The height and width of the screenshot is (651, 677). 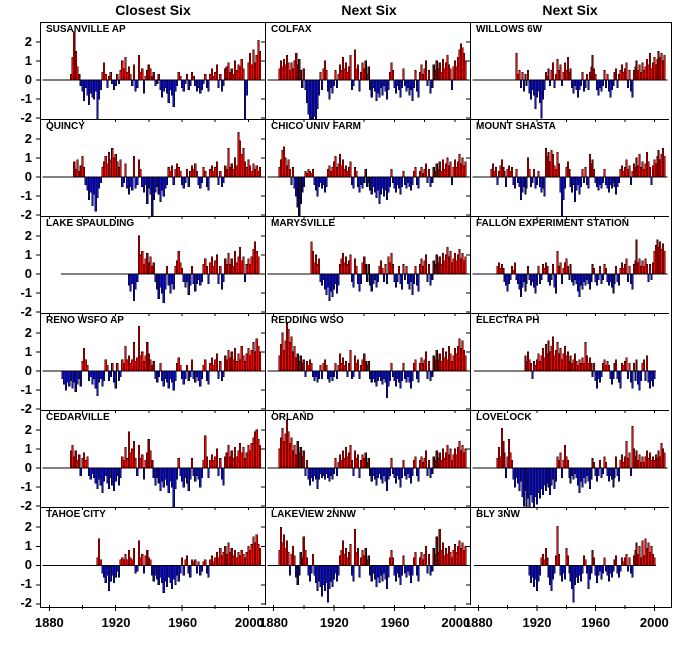 I want to click on panel-orland: ORLAND, so click(x=366, y=460).